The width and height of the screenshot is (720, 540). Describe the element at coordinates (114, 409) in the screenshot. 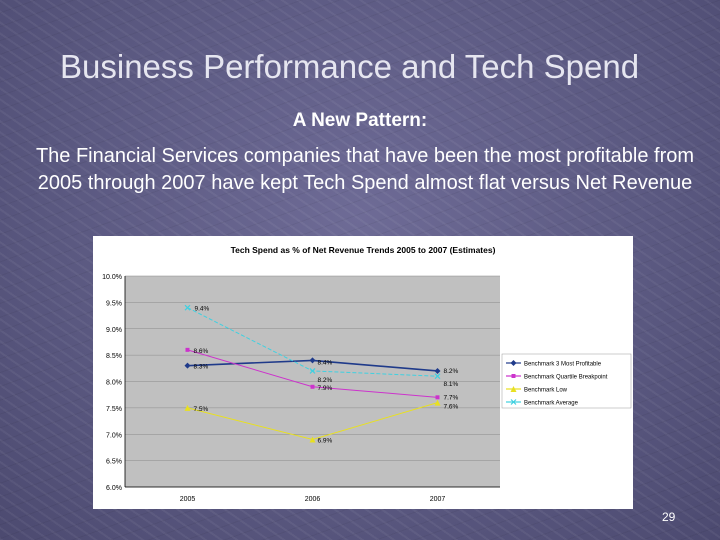

I see `y-tick-label: 7.5%` at that location.